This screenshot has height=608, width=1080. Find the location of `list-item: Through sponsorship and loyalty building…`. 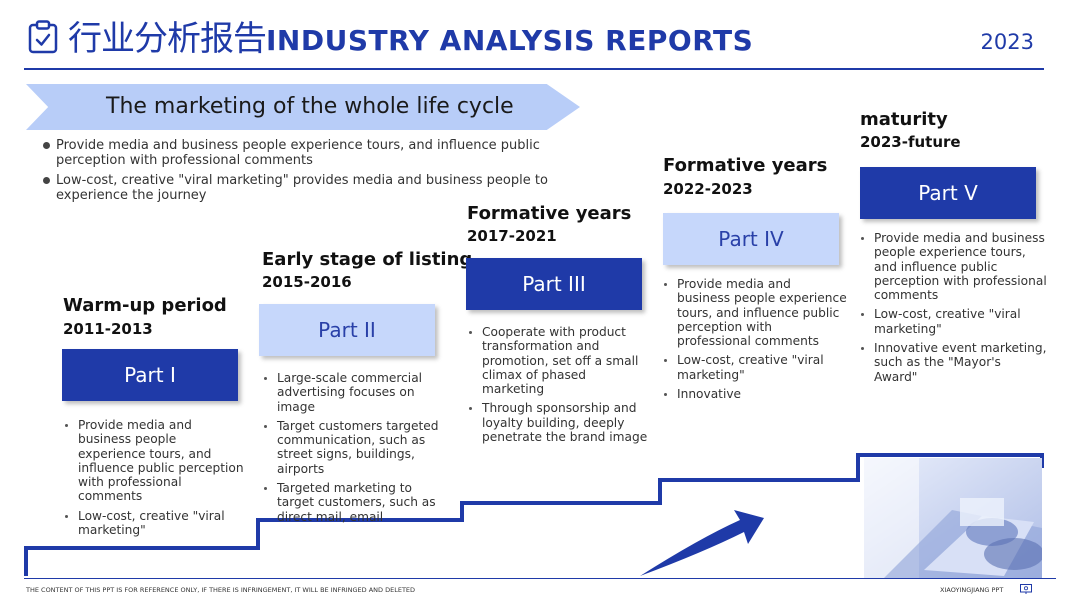

list-item: Through sponsorship and loyalty building… is located at coordinates (557, 422).